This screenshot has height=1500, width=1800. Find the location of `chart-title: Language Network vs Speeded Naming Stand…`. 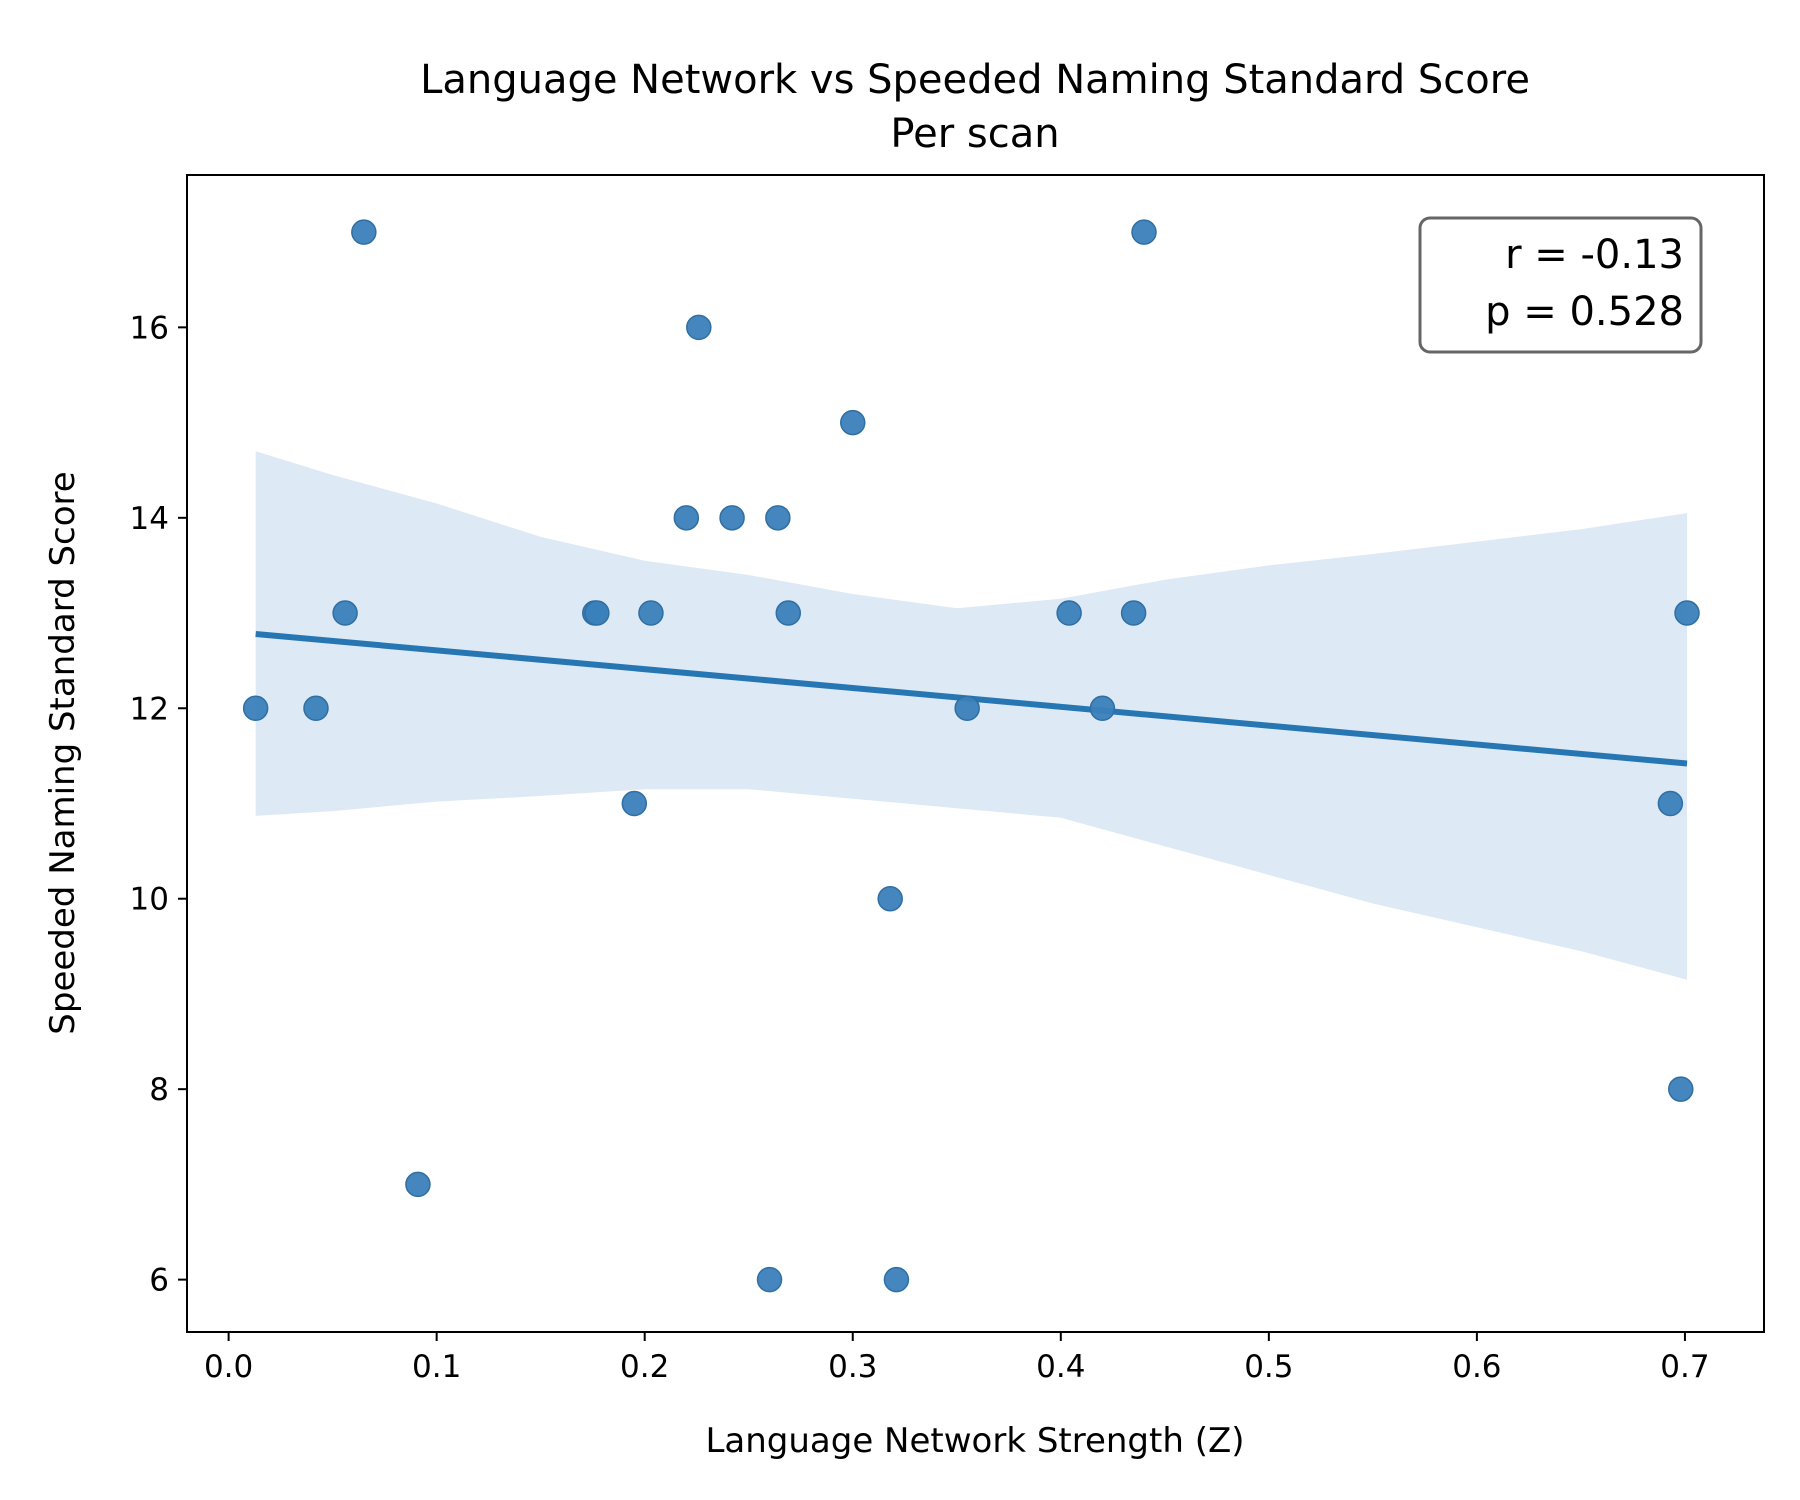

chart-title: Language Network vs Speeded Naming Stand… is located at coordinates (975, 80).